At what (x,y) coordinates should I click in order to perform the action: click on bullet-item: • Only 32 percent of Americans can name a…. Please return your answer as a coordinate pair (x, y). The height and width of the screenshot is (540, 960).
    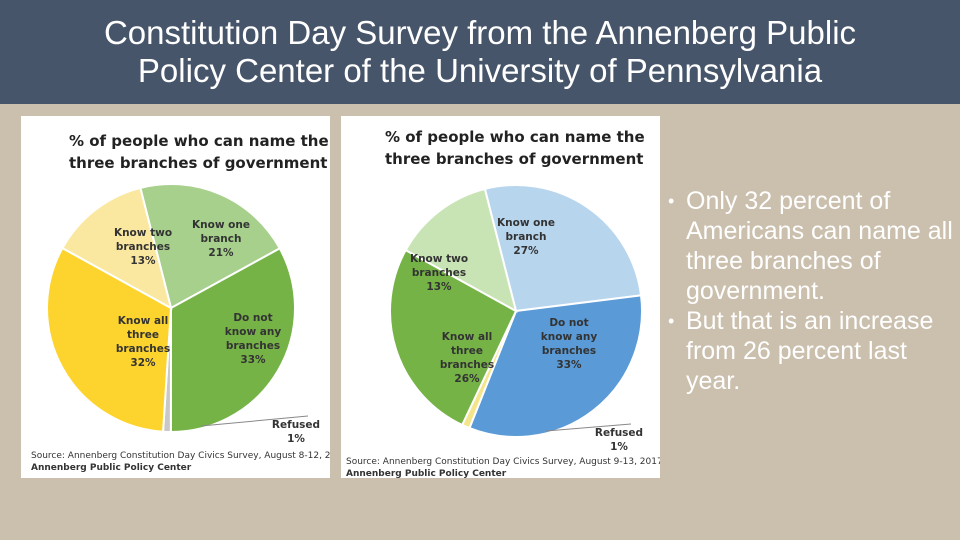
    Looking at the image, I should click on (813, 246).